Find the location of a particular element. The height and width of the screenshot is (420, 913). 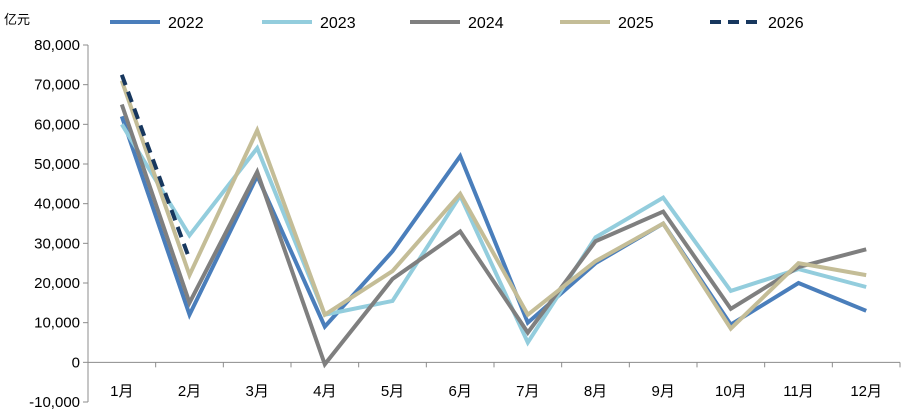

x-tick-label: 4月 is located at coordinates (324, 391).